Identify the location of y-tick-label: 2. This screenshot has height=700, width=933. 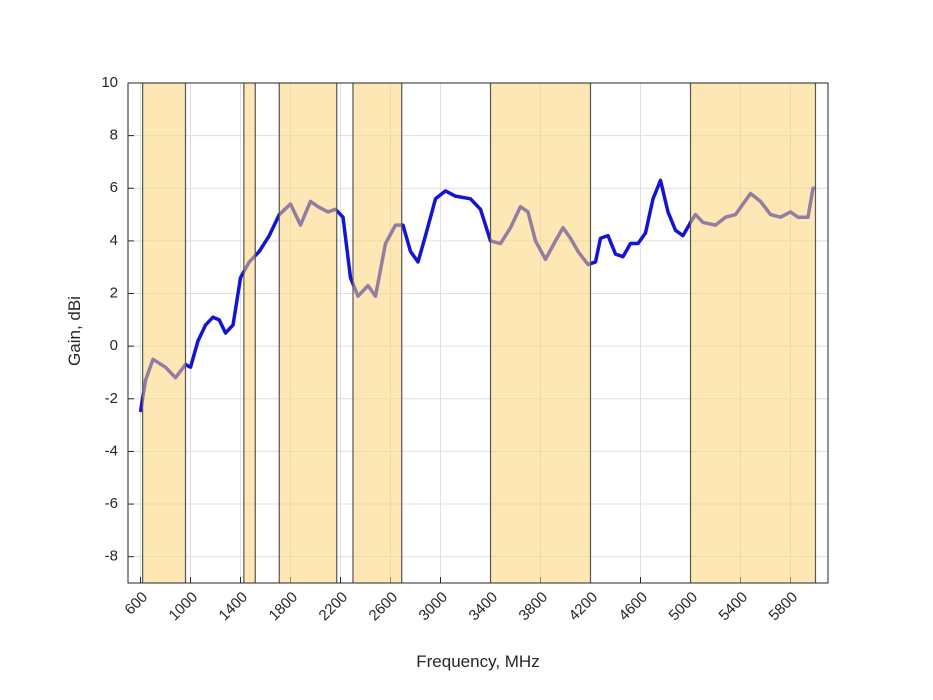
(114, 292).